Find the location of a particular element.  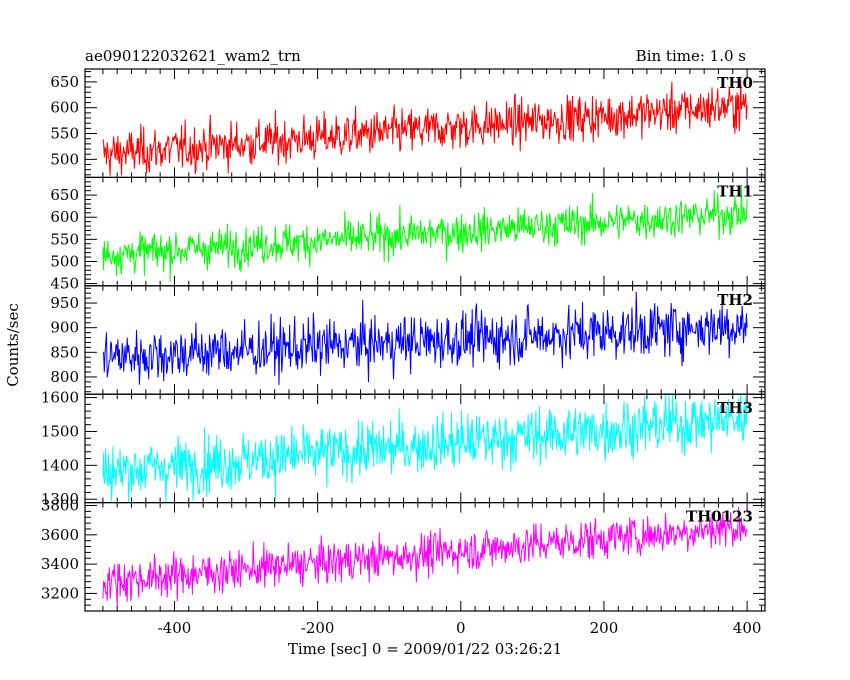

y-tick-label: 1500 is located at coordinates (60, 431).